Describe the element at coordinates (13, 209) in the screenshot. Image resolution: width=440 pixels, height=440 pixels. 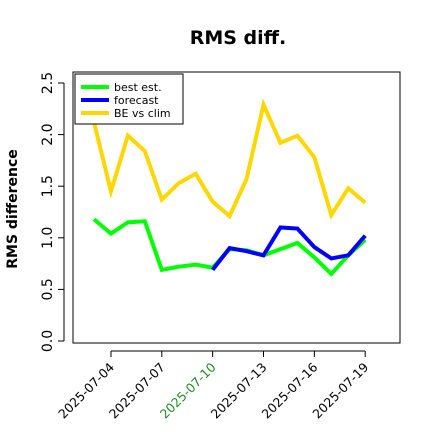
I see `y-axis-label: RMS difference` at that location.